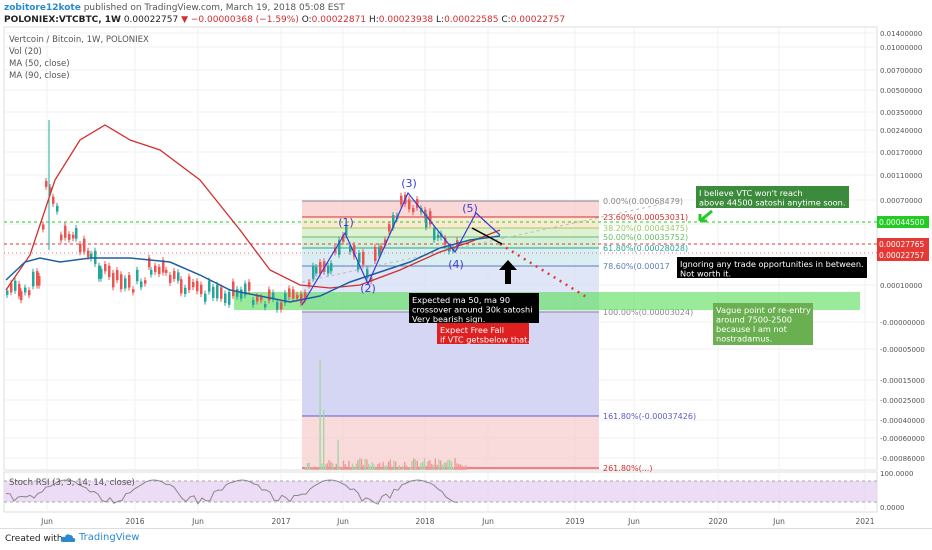  I want to click on tradingview-logo: TradingView, so click(99, 537).